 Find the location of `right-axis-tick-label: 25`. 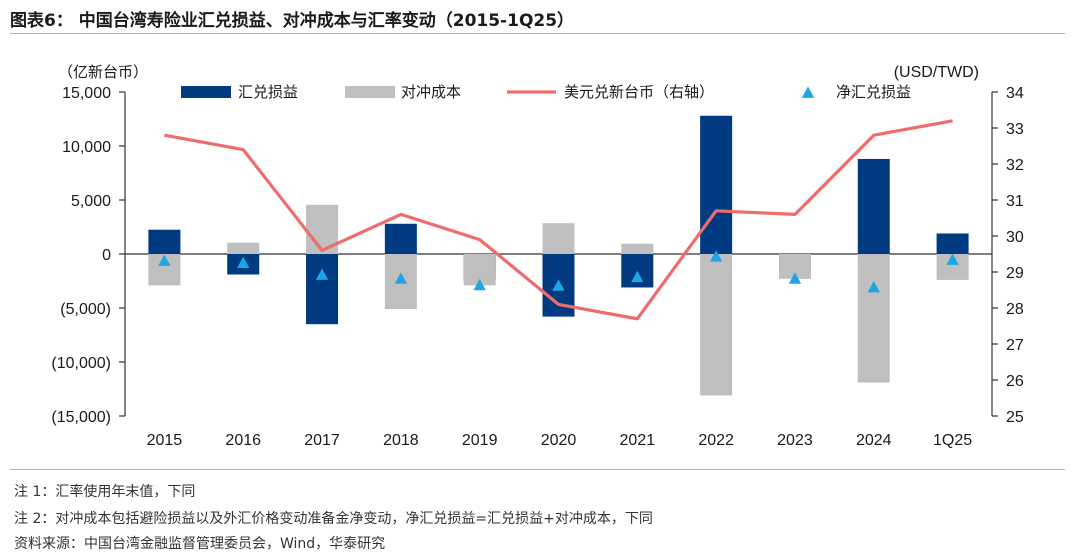

right-axis-tick-label: 25 is located at coordinates (1015, 417).